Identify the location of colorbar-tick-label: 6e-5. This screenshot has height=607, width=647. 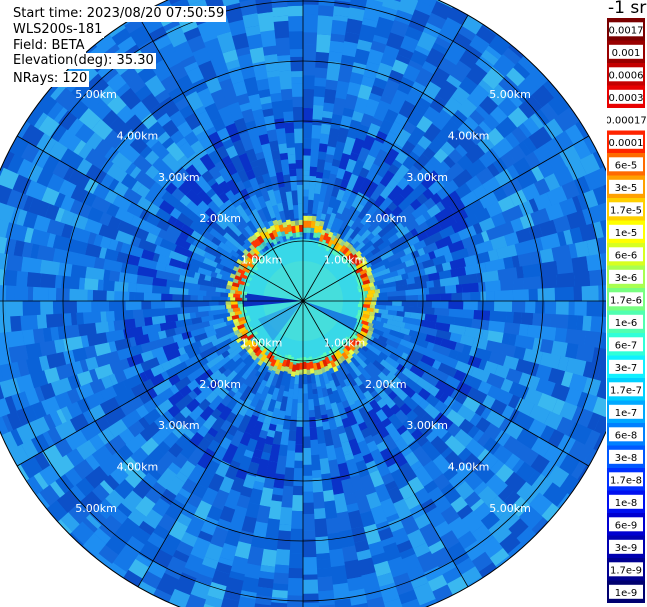
(626, 165).